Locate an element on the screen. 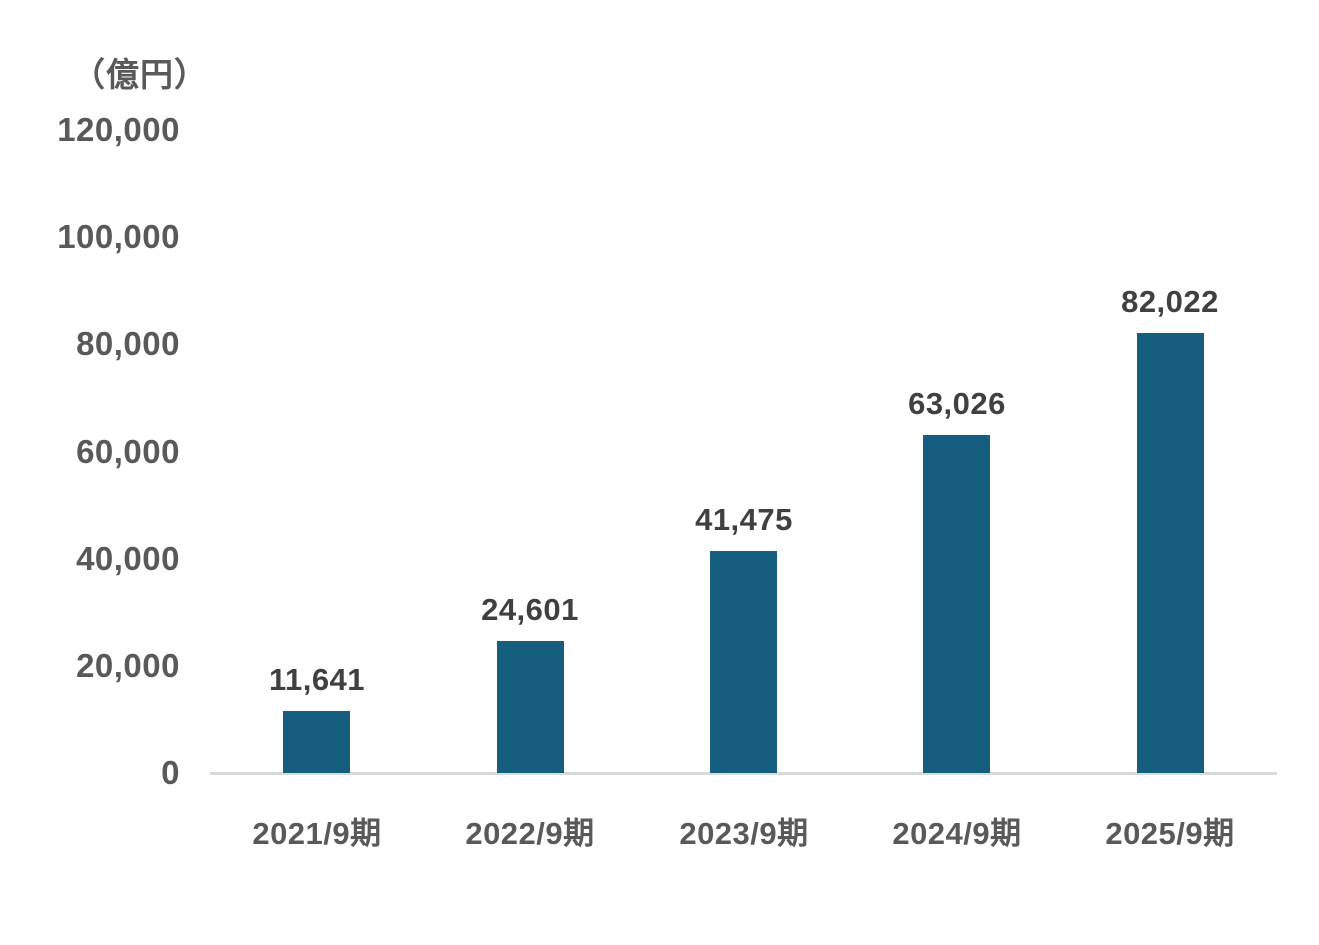 This screenshot has width=1319, height=945. y-axis-tick-label: 40,000 is located at coordinates (128, 558).